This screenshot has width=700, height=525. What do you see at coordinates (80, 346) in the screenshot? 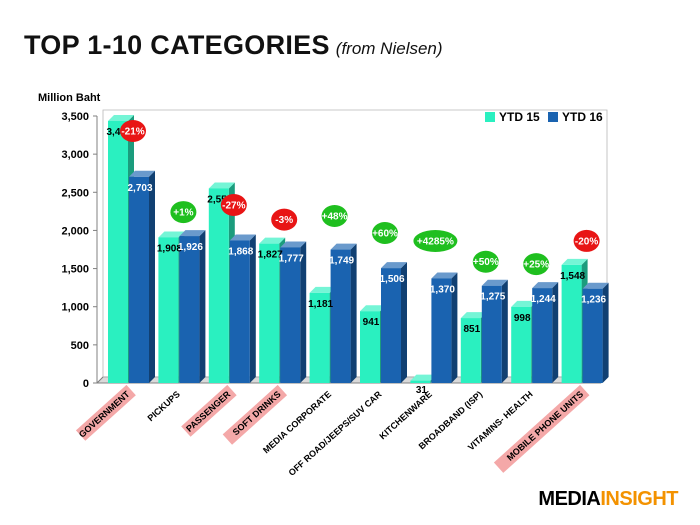
I see `y-tick-label: 500` at bounding box center [80, 346].